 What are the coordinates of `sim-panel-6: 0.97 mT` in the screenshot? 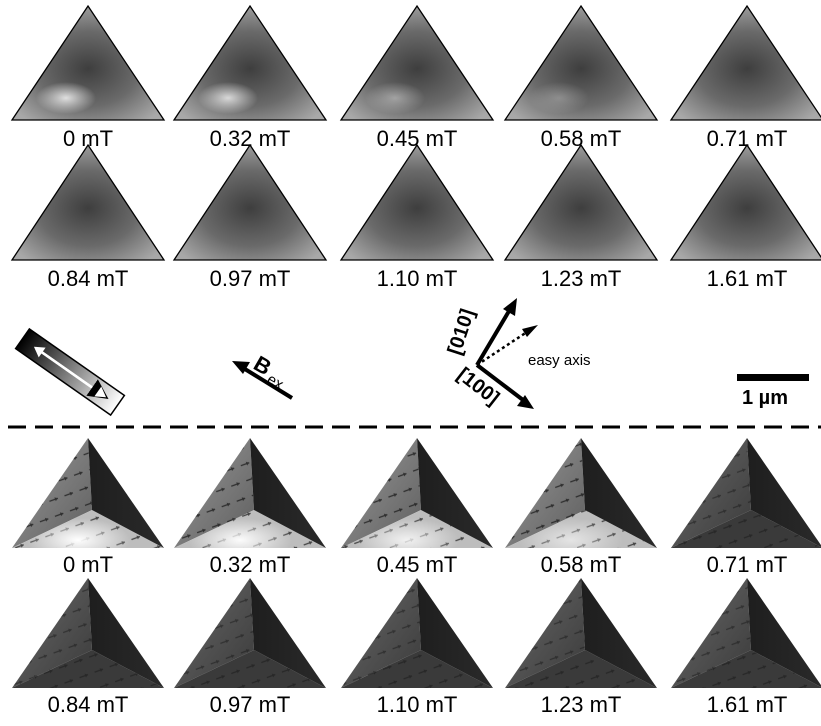 It's located at (250, 647).